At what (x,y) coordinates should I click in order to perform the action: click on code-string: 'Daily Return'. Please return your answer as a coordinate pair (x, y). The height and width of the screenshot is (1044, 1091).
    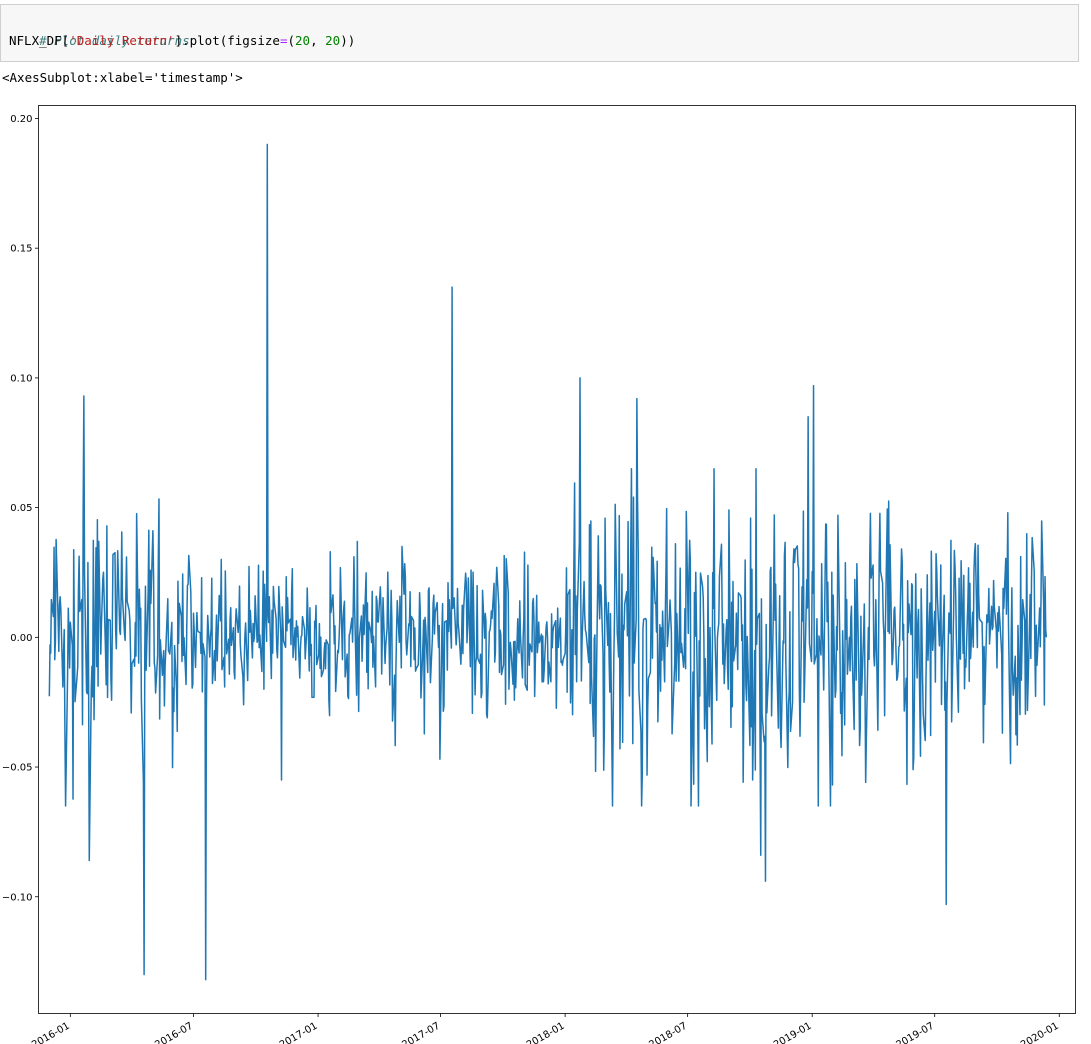
    Looking at the image, I should click on (122, 40).